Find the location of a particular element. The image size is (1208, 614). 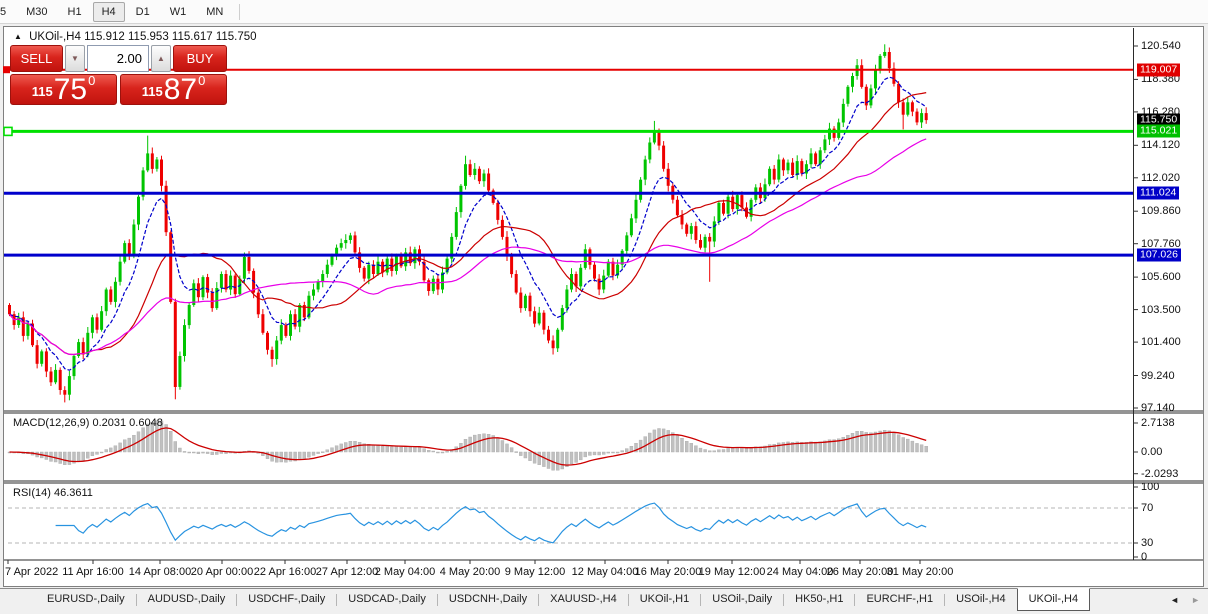

sell-price-tile: 115 75 0 is located at coordinates (63, 89).